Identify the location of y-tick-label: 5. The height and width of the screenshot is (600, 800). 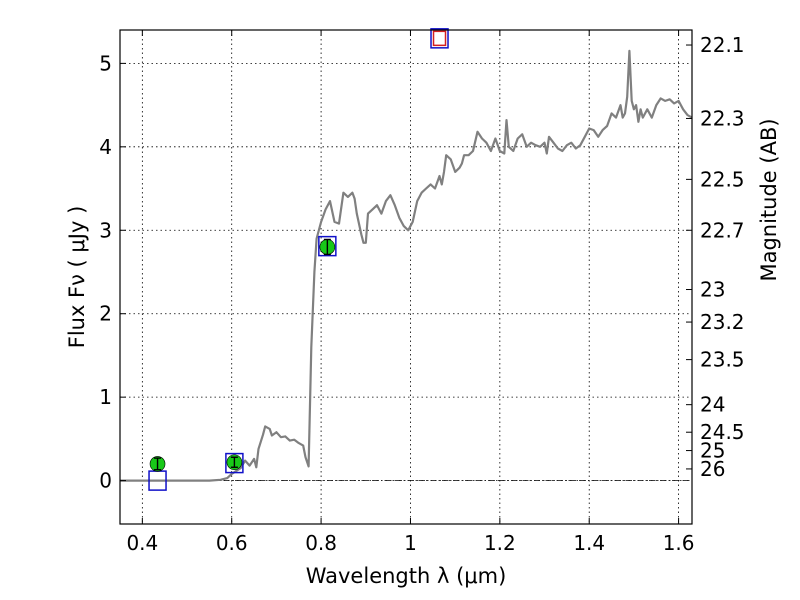
(105, 63).